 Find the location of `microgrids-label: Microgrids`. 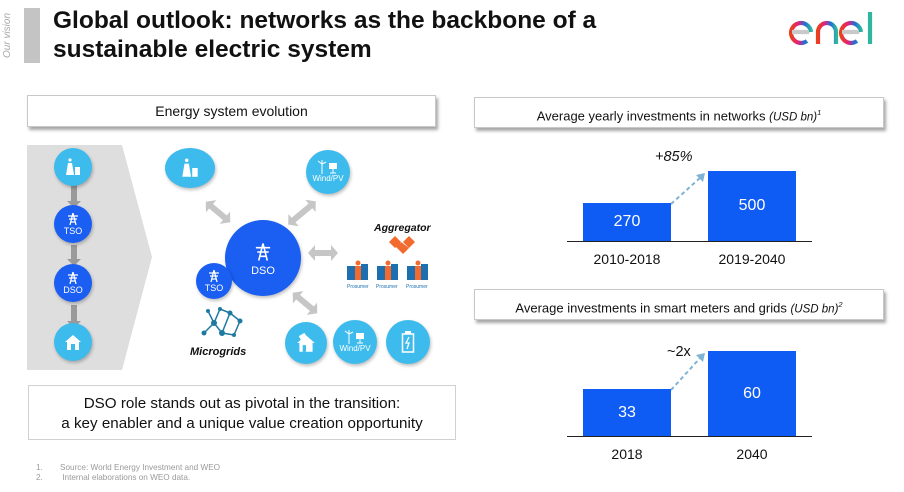

microgrids-label: Microgrids is located at coordinates (218, 352).